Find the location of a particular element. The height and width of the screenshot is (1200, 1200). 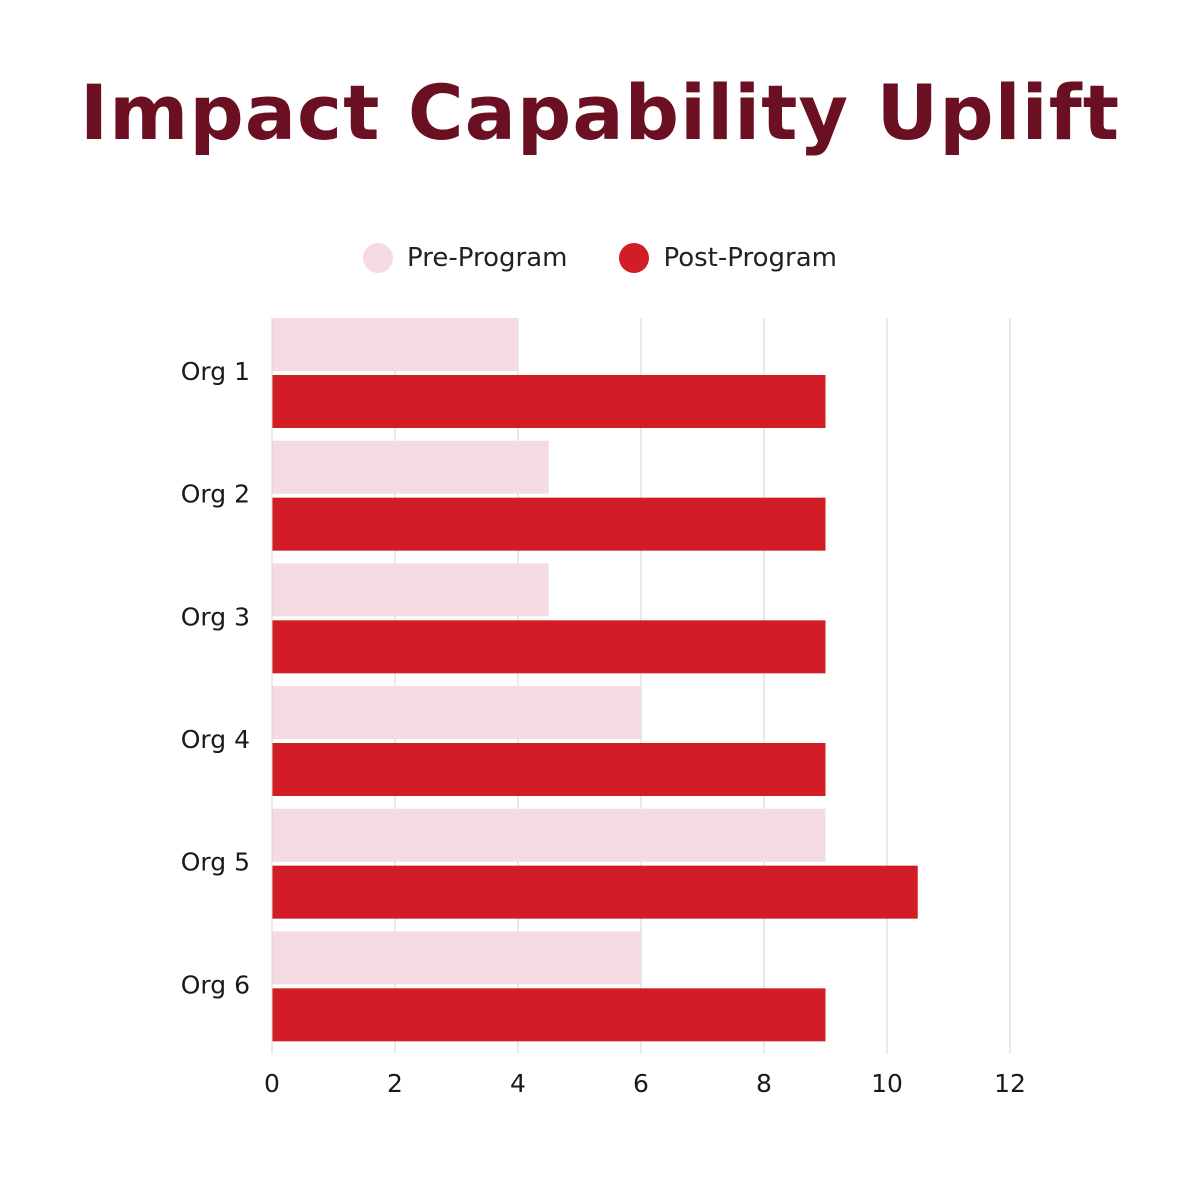

y-tick-label-org-6: Org 6 is located at coordinates (215, 984).